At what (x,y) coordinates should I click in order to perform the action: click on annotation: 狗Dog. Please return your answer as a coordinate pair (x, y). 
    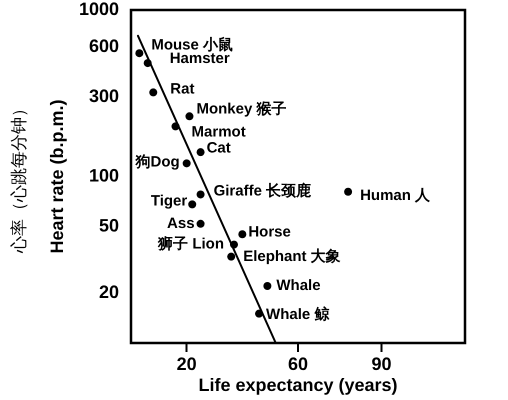
    Looking at the image, I should click on (157, 161).